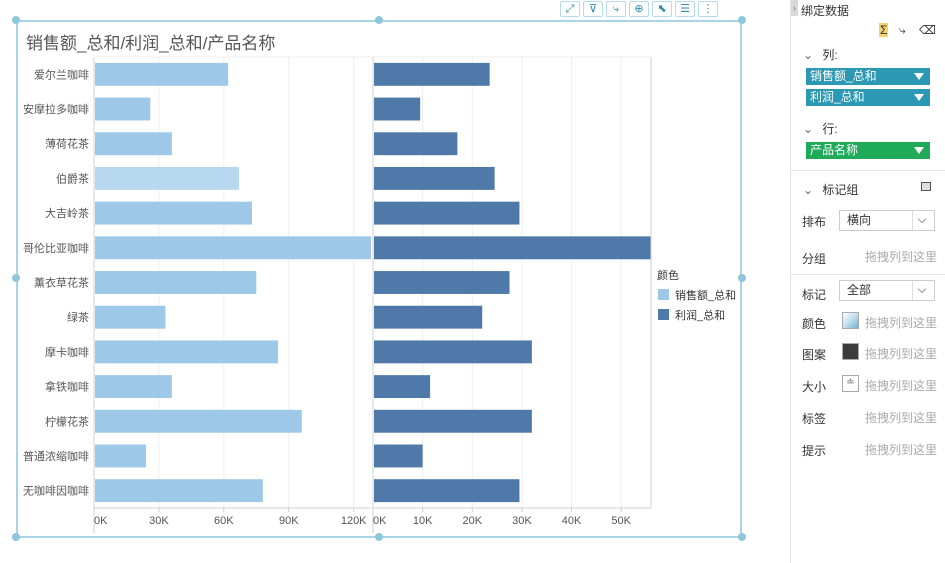 The width and height of the screenshot is (945, 563). What do you see at coordinates (902, 30) in the screenshot?
I see `axis-swap-icon: ⤷` at bounding box center [902, 30].